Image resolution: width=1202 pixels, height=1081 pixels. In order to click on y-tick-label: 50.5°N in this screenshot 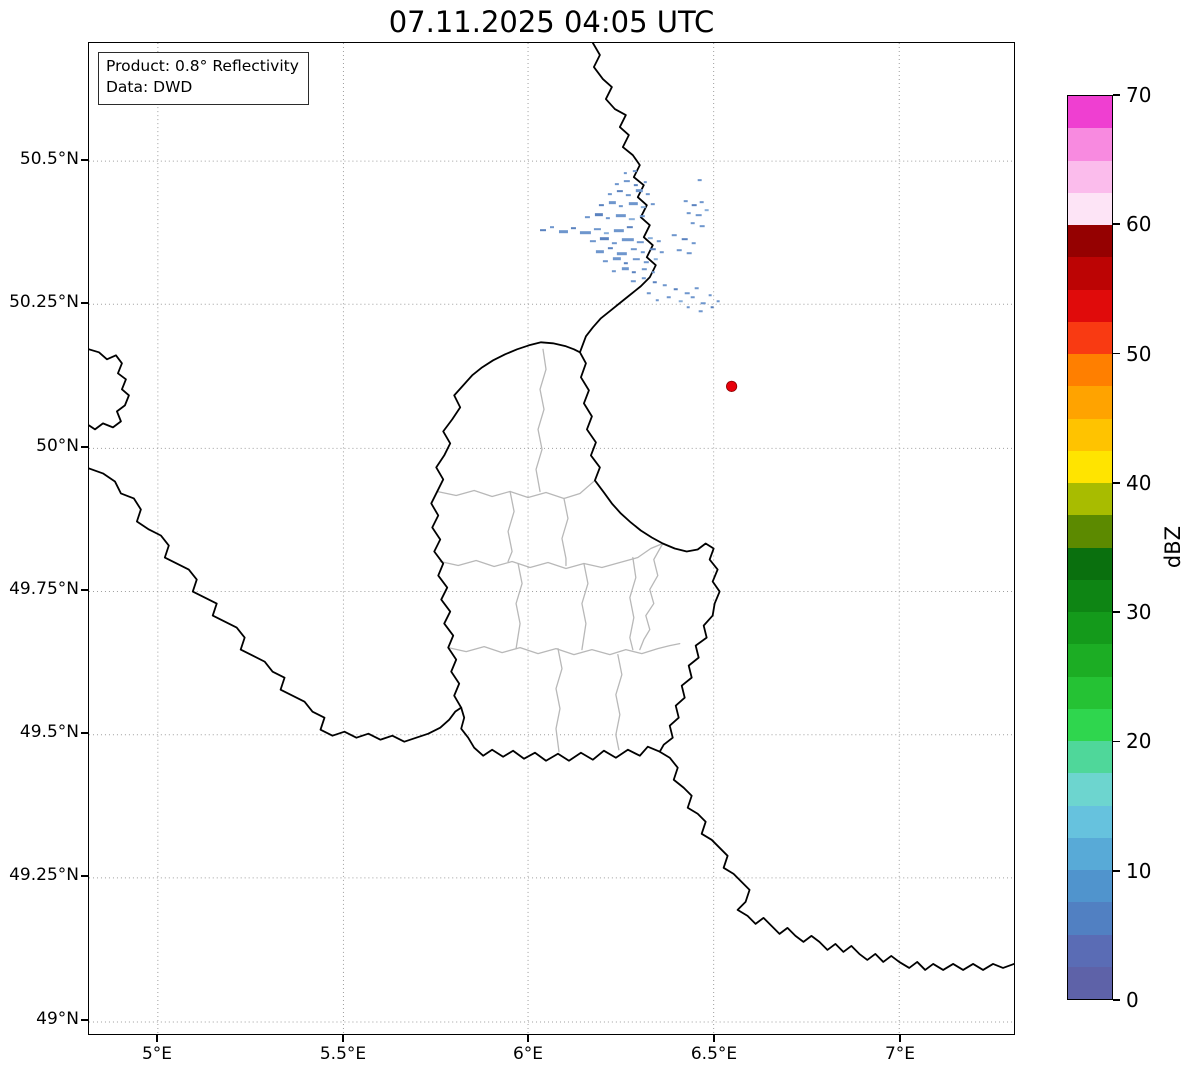, I will do `click(49, 159)`.